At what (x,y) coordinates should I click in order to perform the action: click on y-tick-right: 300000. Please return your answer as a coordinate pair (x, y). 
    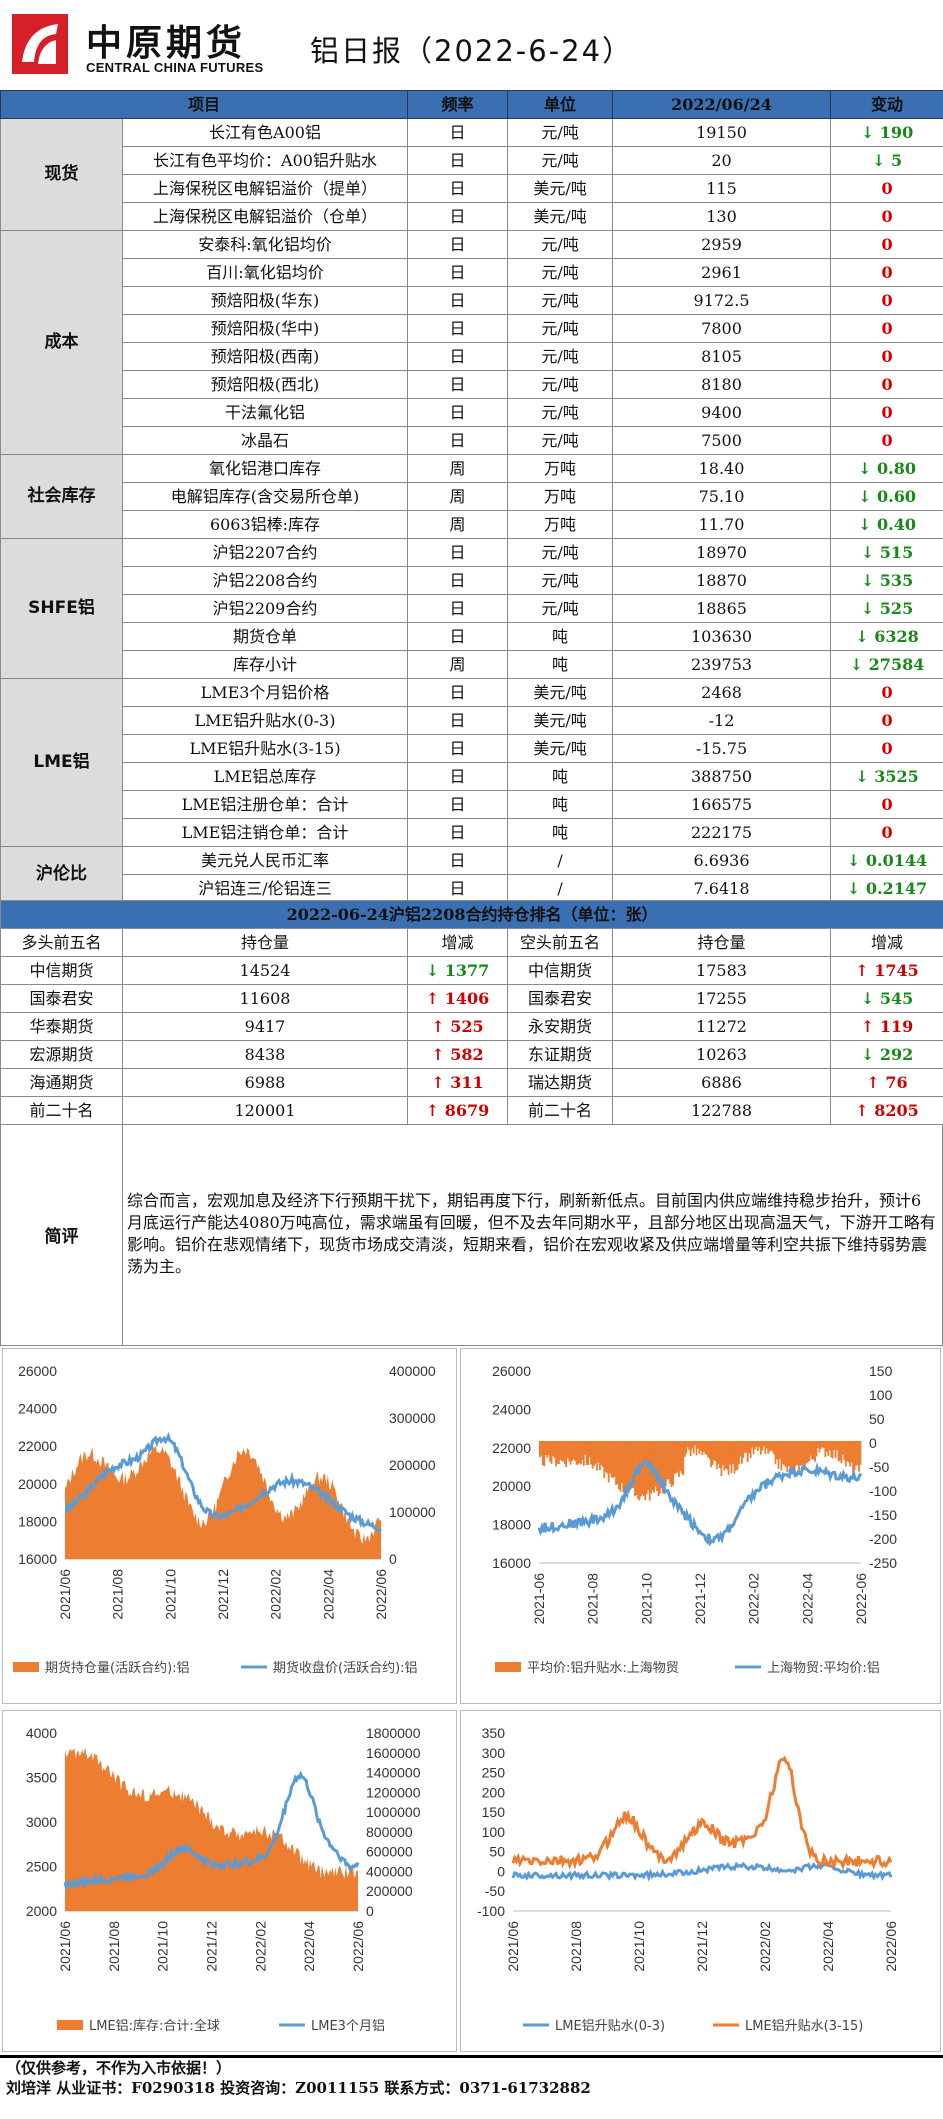
    Looking at the image, I should click on (412, 1418).